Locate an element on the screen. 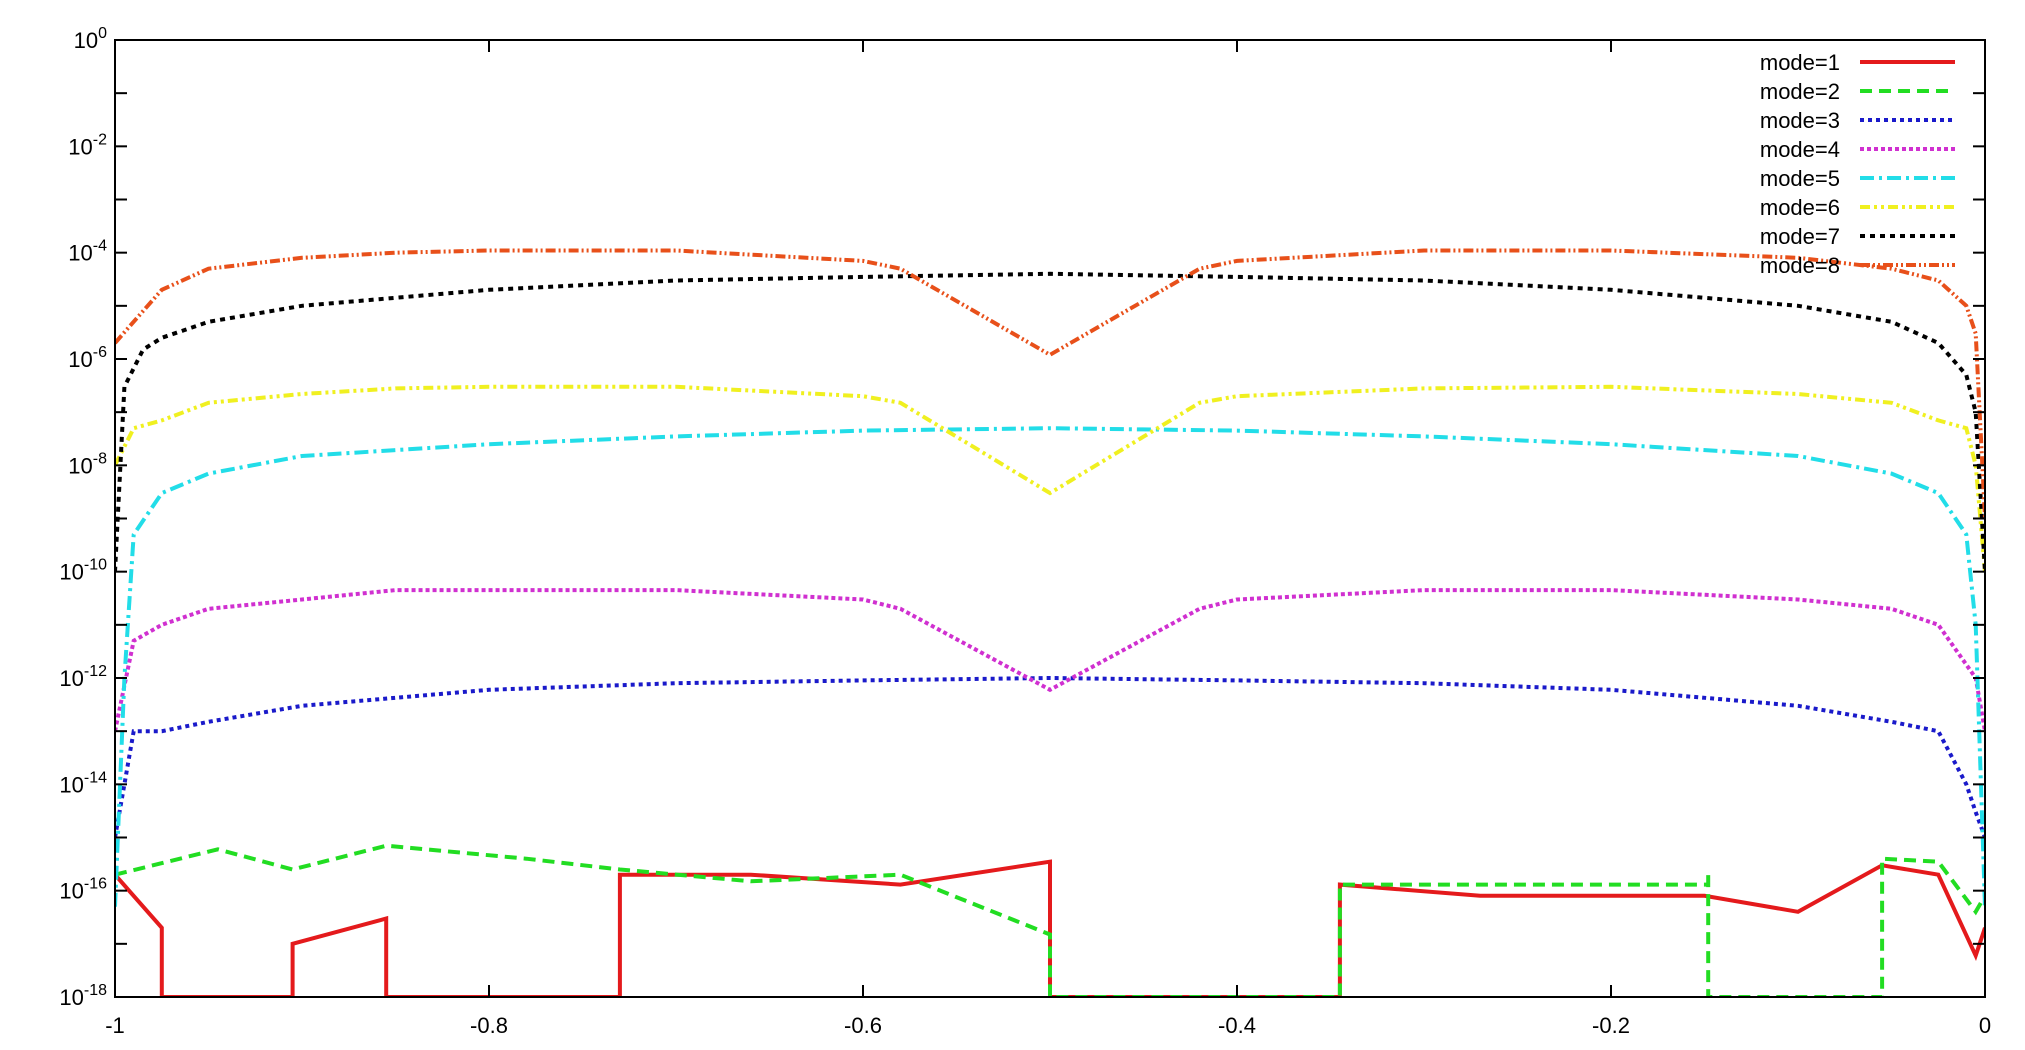 This screenshot has height=1050, width=2025. legend-label-1: mode=1 is located at coordinates (1800, 62).